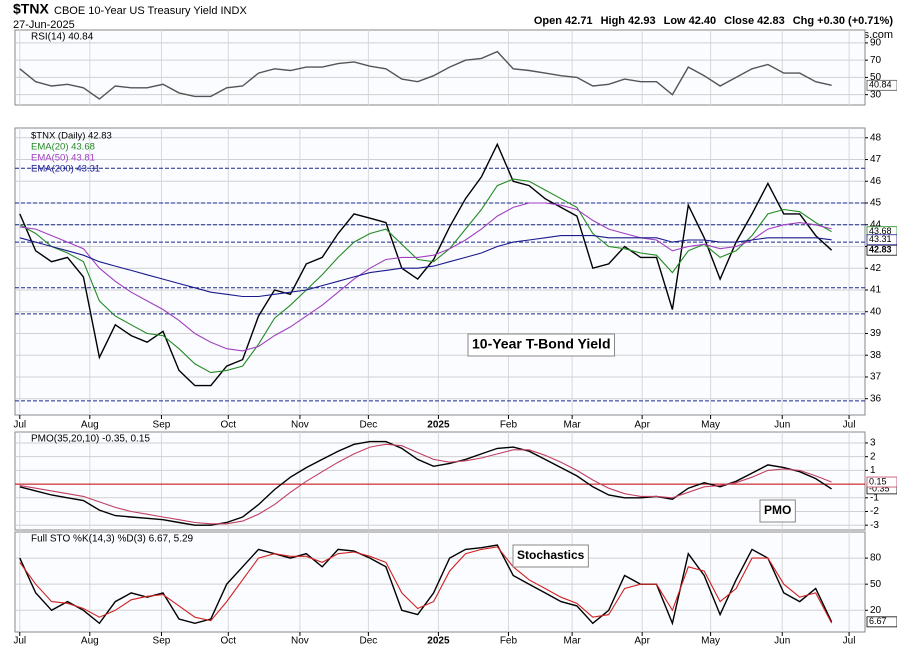 Image resolution: width=897 pixels, height=650 pixels. What do you see at coordinates (754, 21) in the screenshot?
I see `quote-item: Close 42.83` at bounding box center [754, 21].